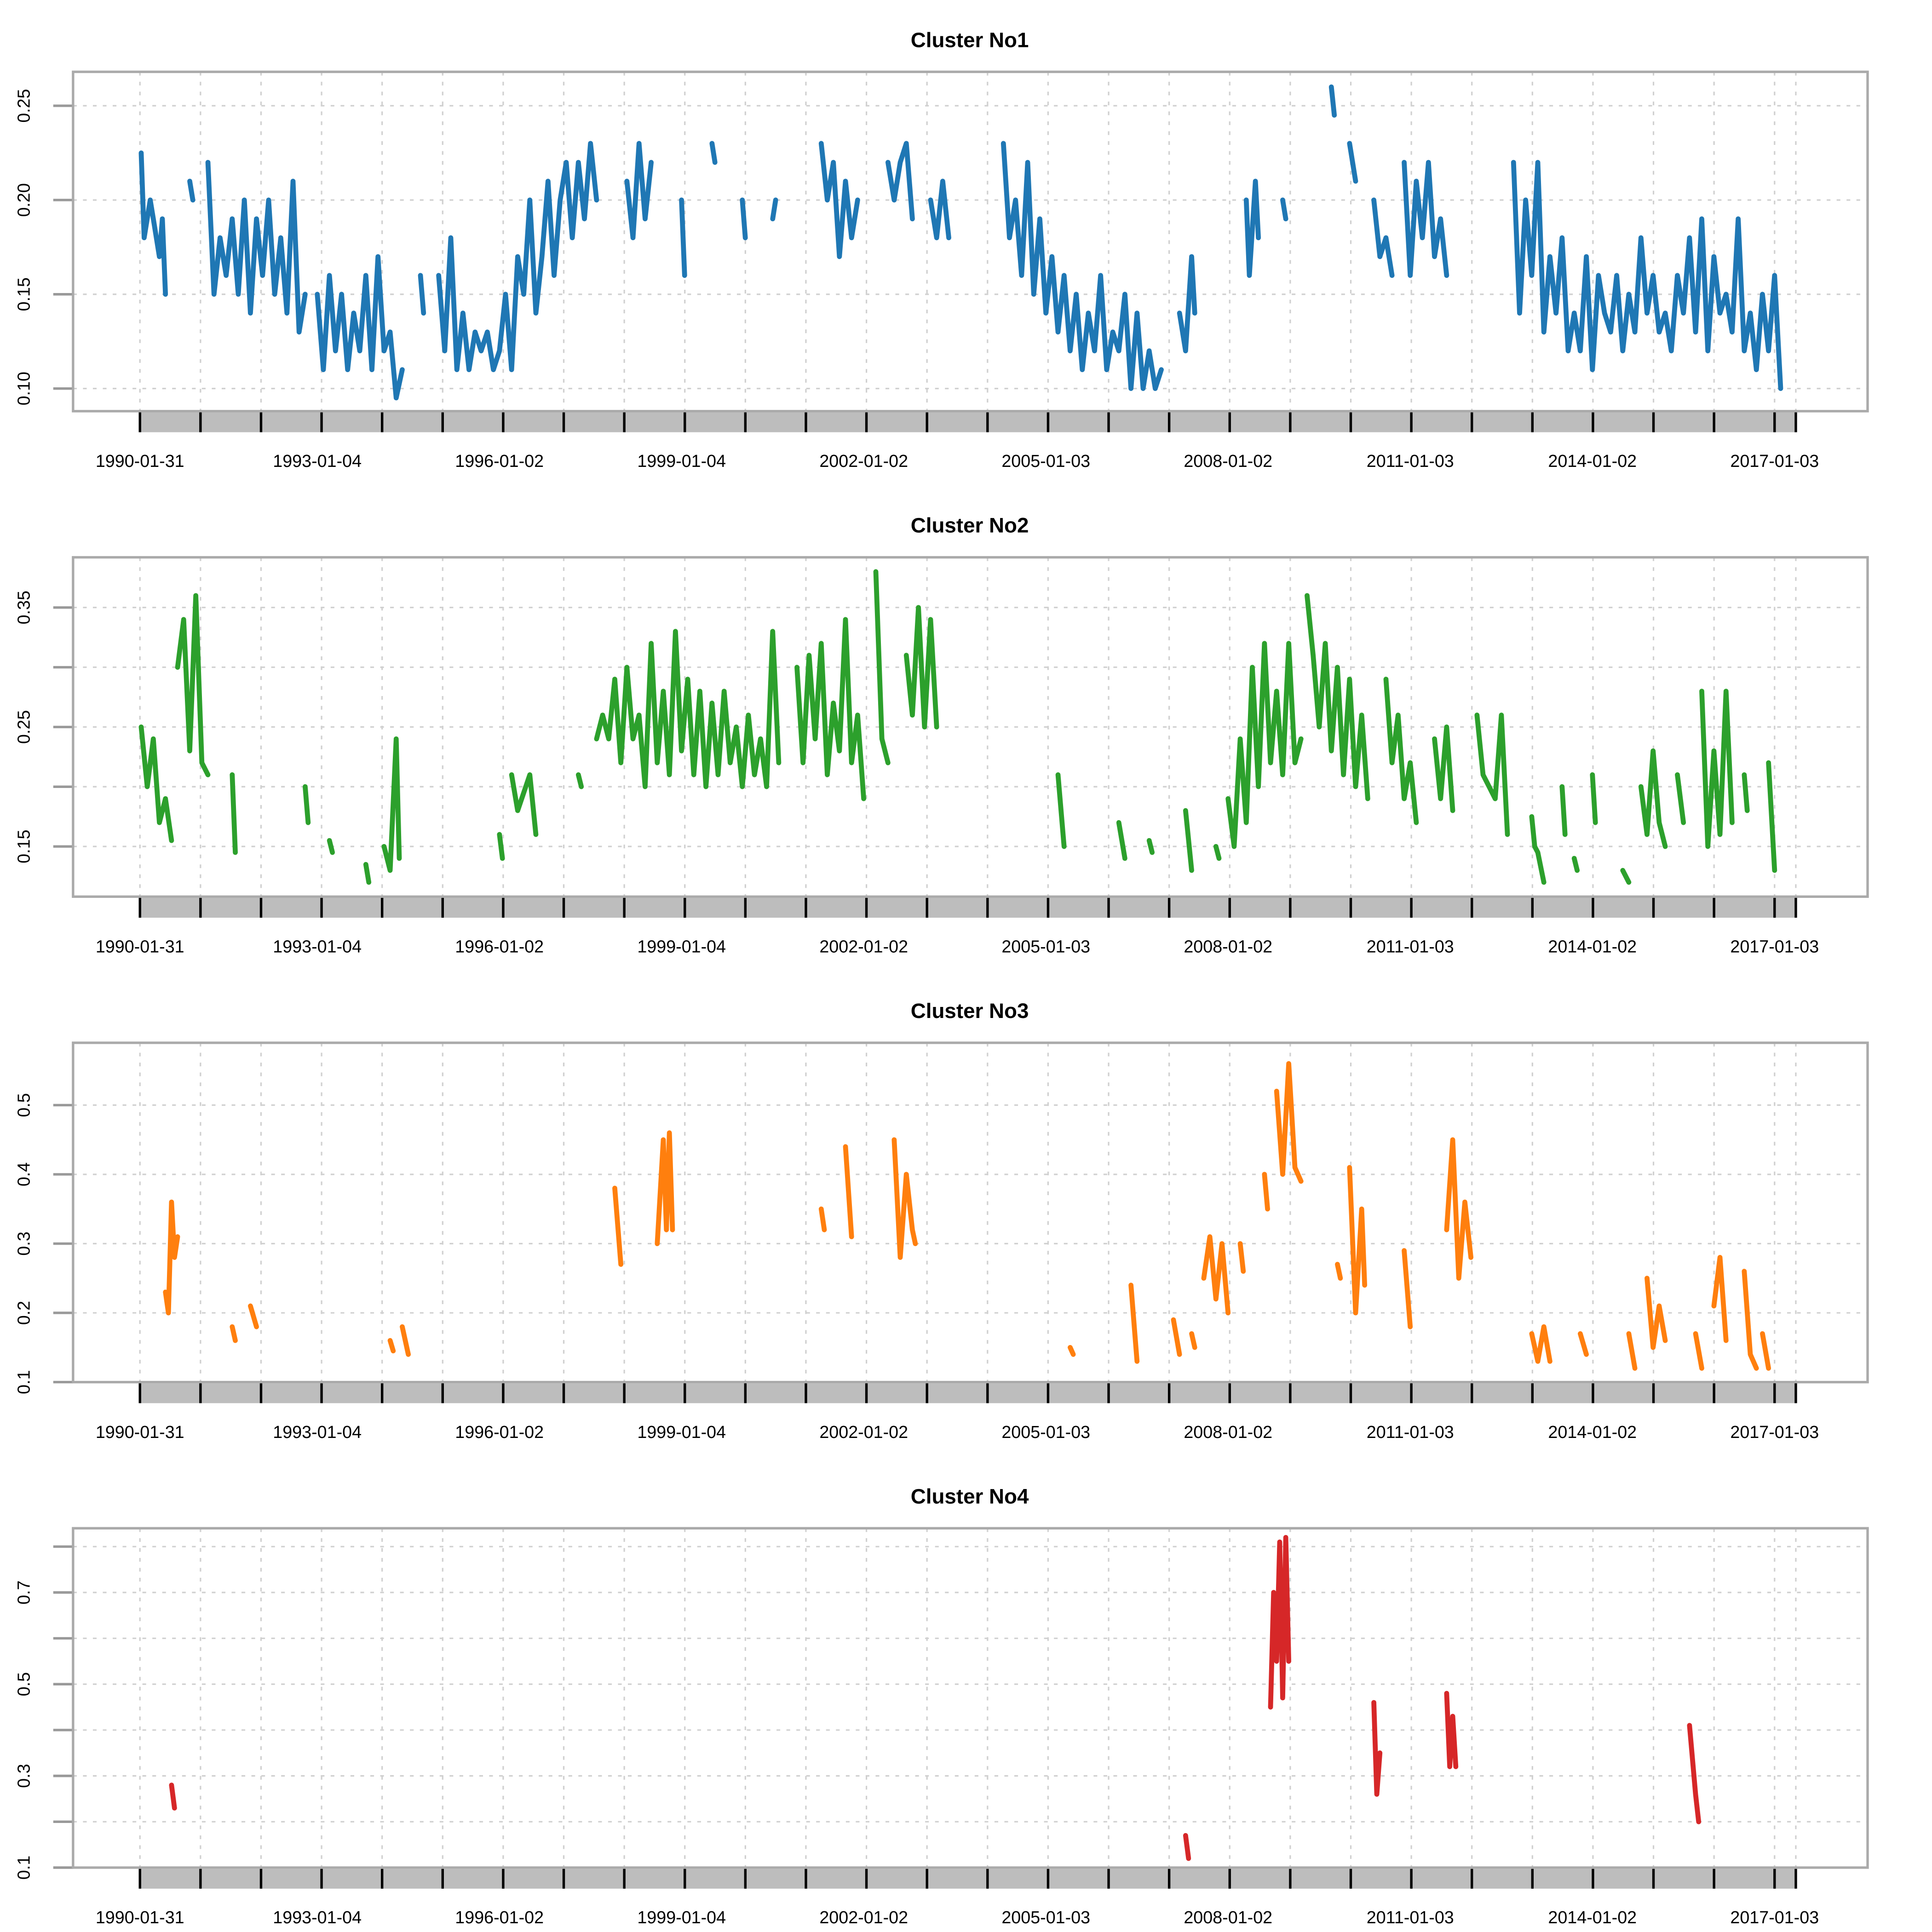  I want to click on y-tick-label: 0.1, so click(24, 1382).